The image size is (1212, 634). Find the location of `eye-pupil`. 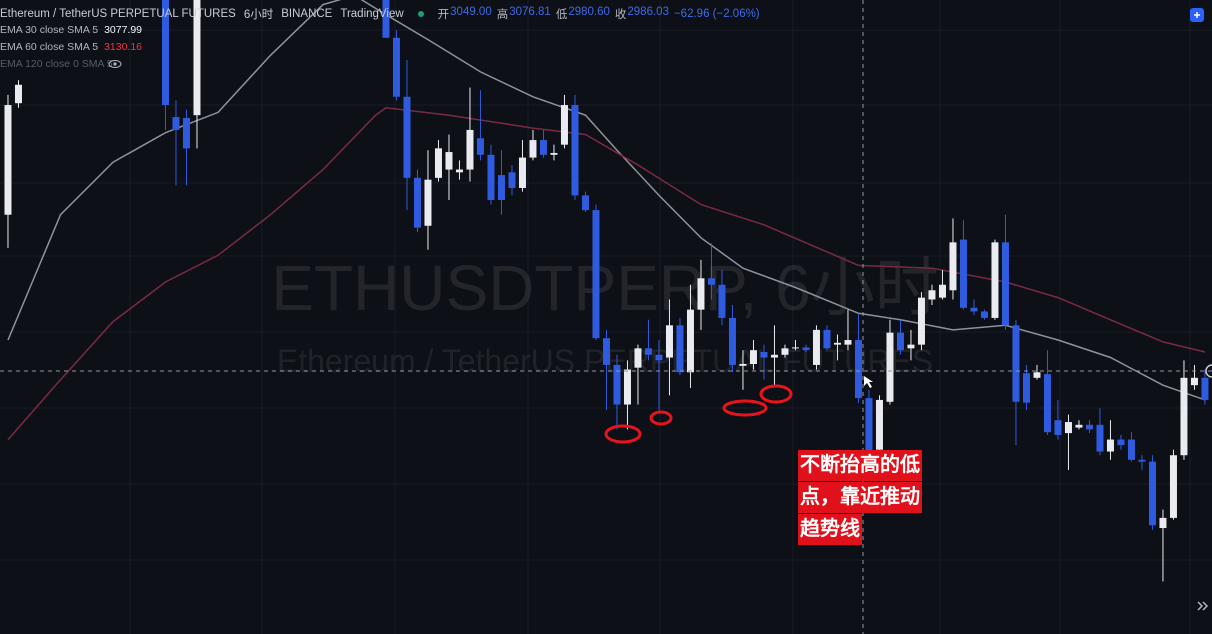

eye-pupil is located at coordinates (115, 64).